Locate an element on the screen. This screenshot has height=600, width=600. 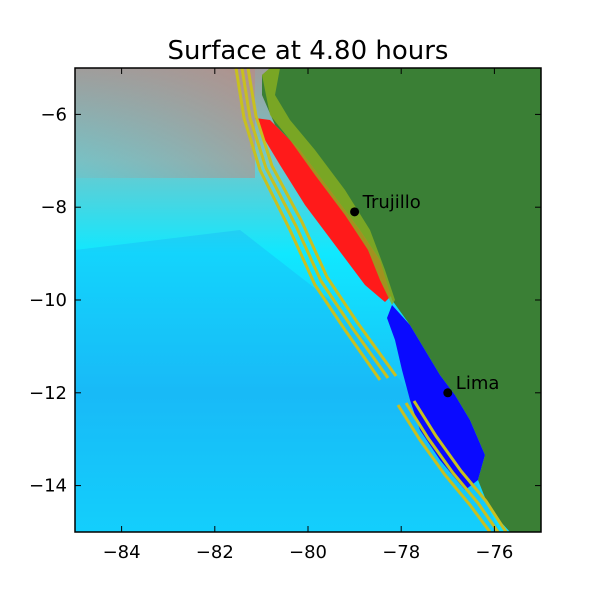
x-tick-label: −82 is located at coordinates (215, 552).